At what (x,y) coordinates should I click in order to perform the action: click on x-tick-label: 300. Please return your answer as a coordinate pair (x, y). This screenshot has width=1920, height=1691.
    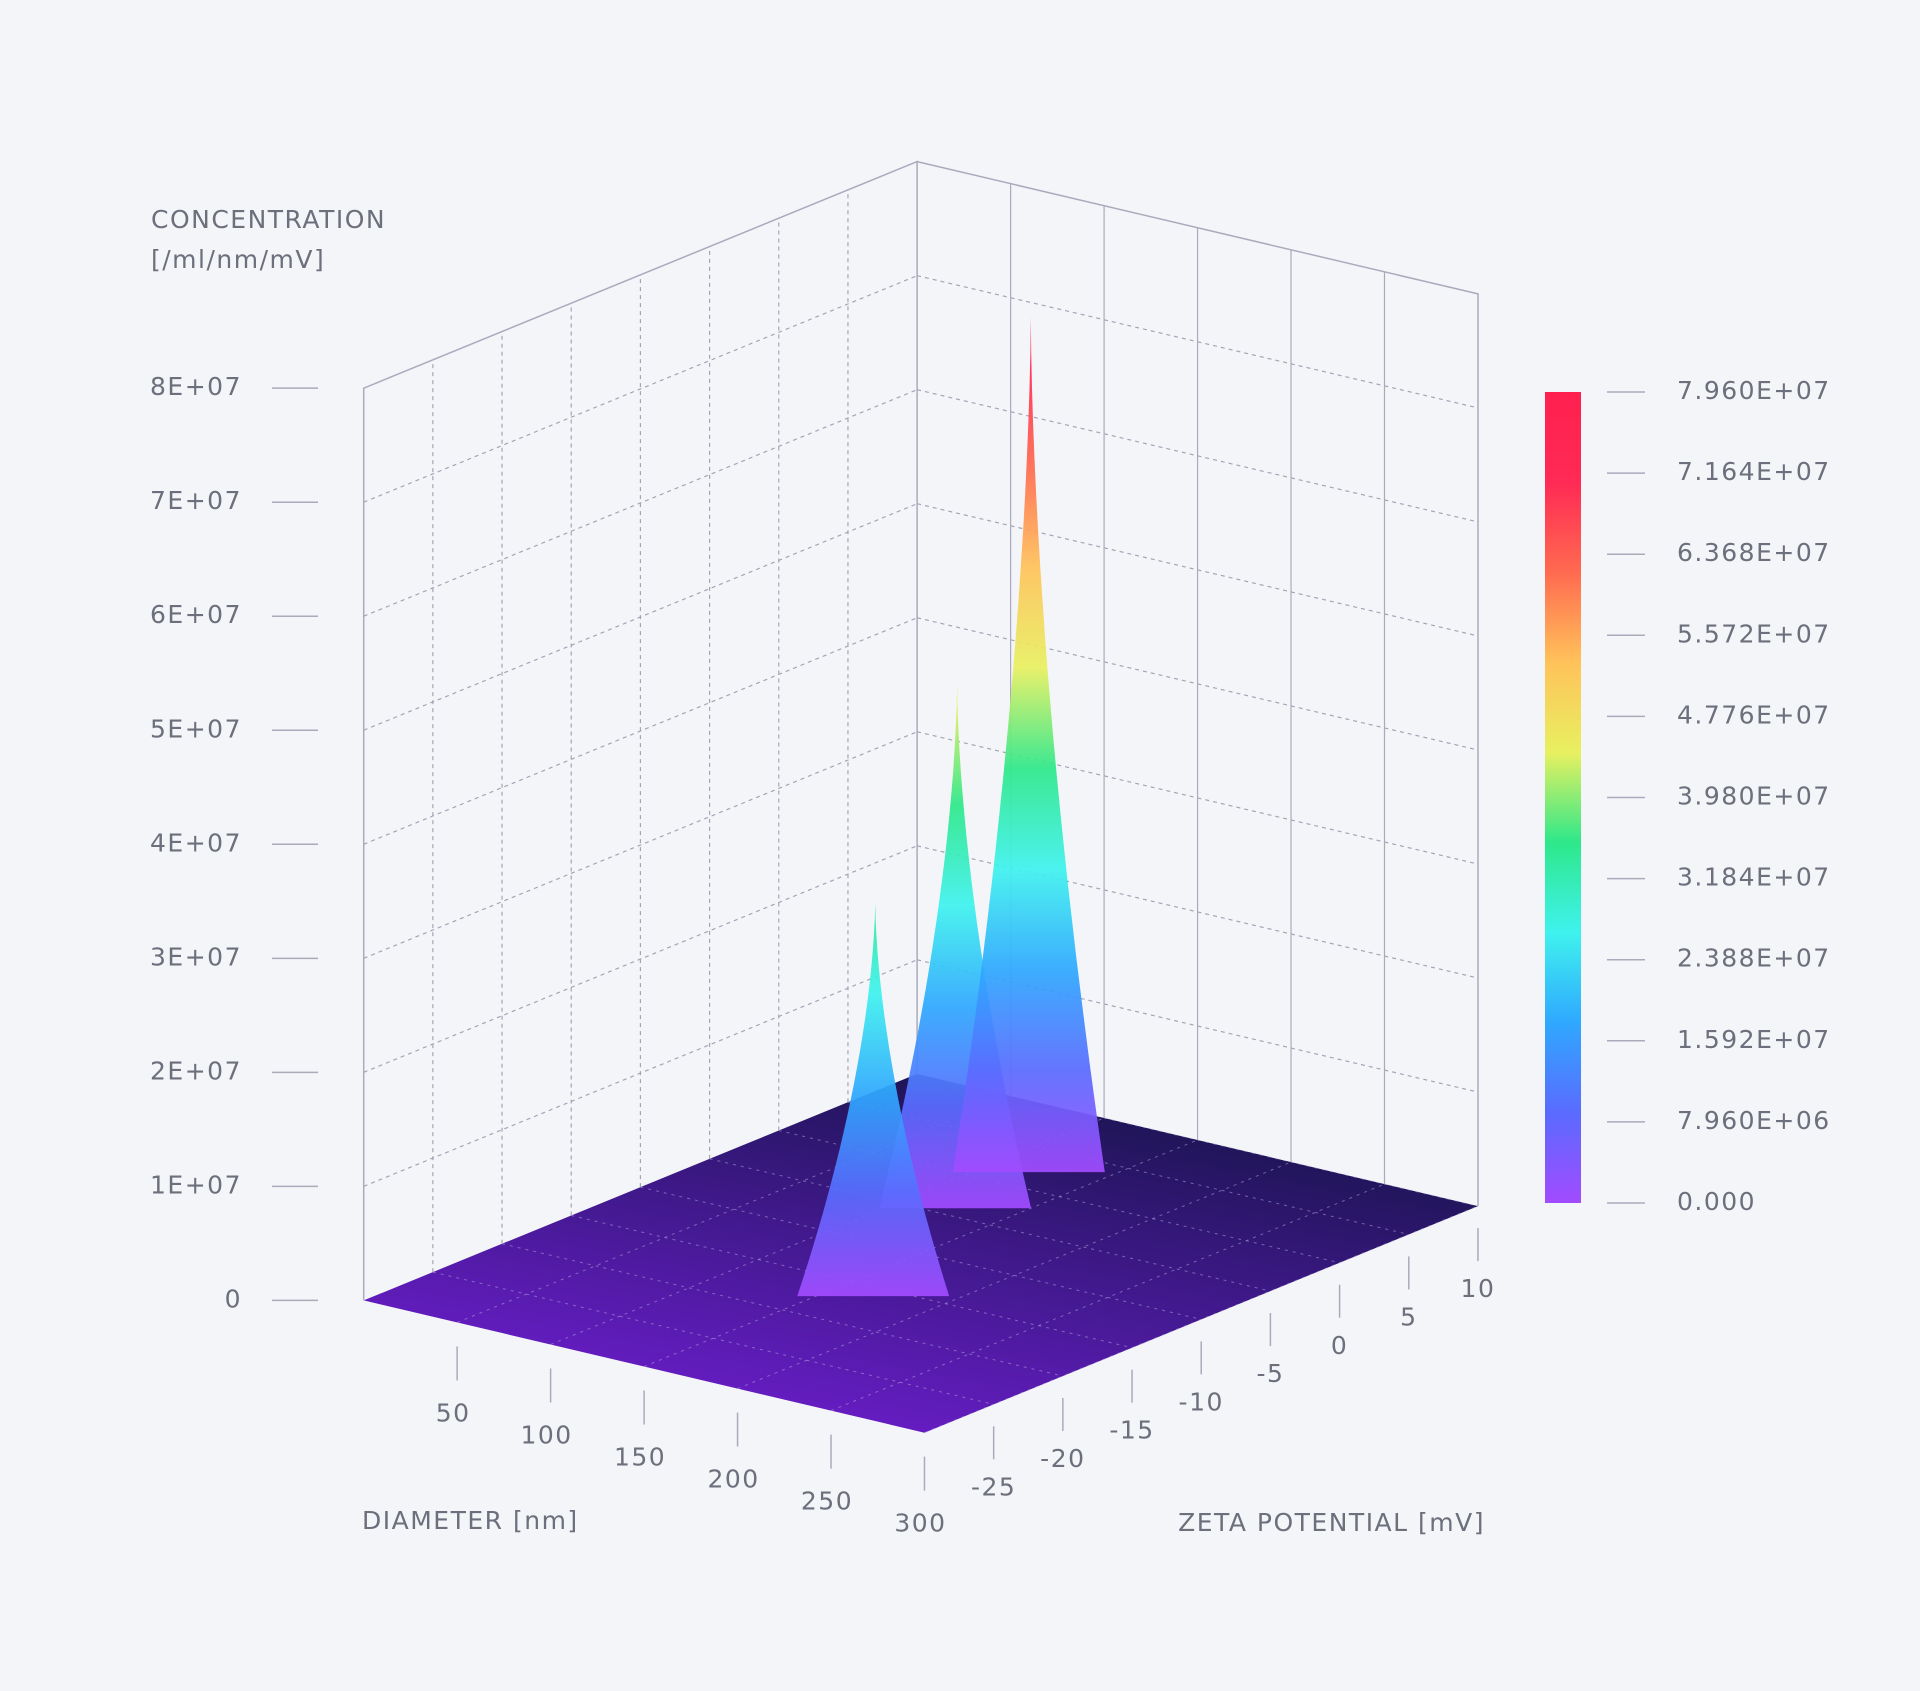
    Looking at the image, I should click on (920, 1523).